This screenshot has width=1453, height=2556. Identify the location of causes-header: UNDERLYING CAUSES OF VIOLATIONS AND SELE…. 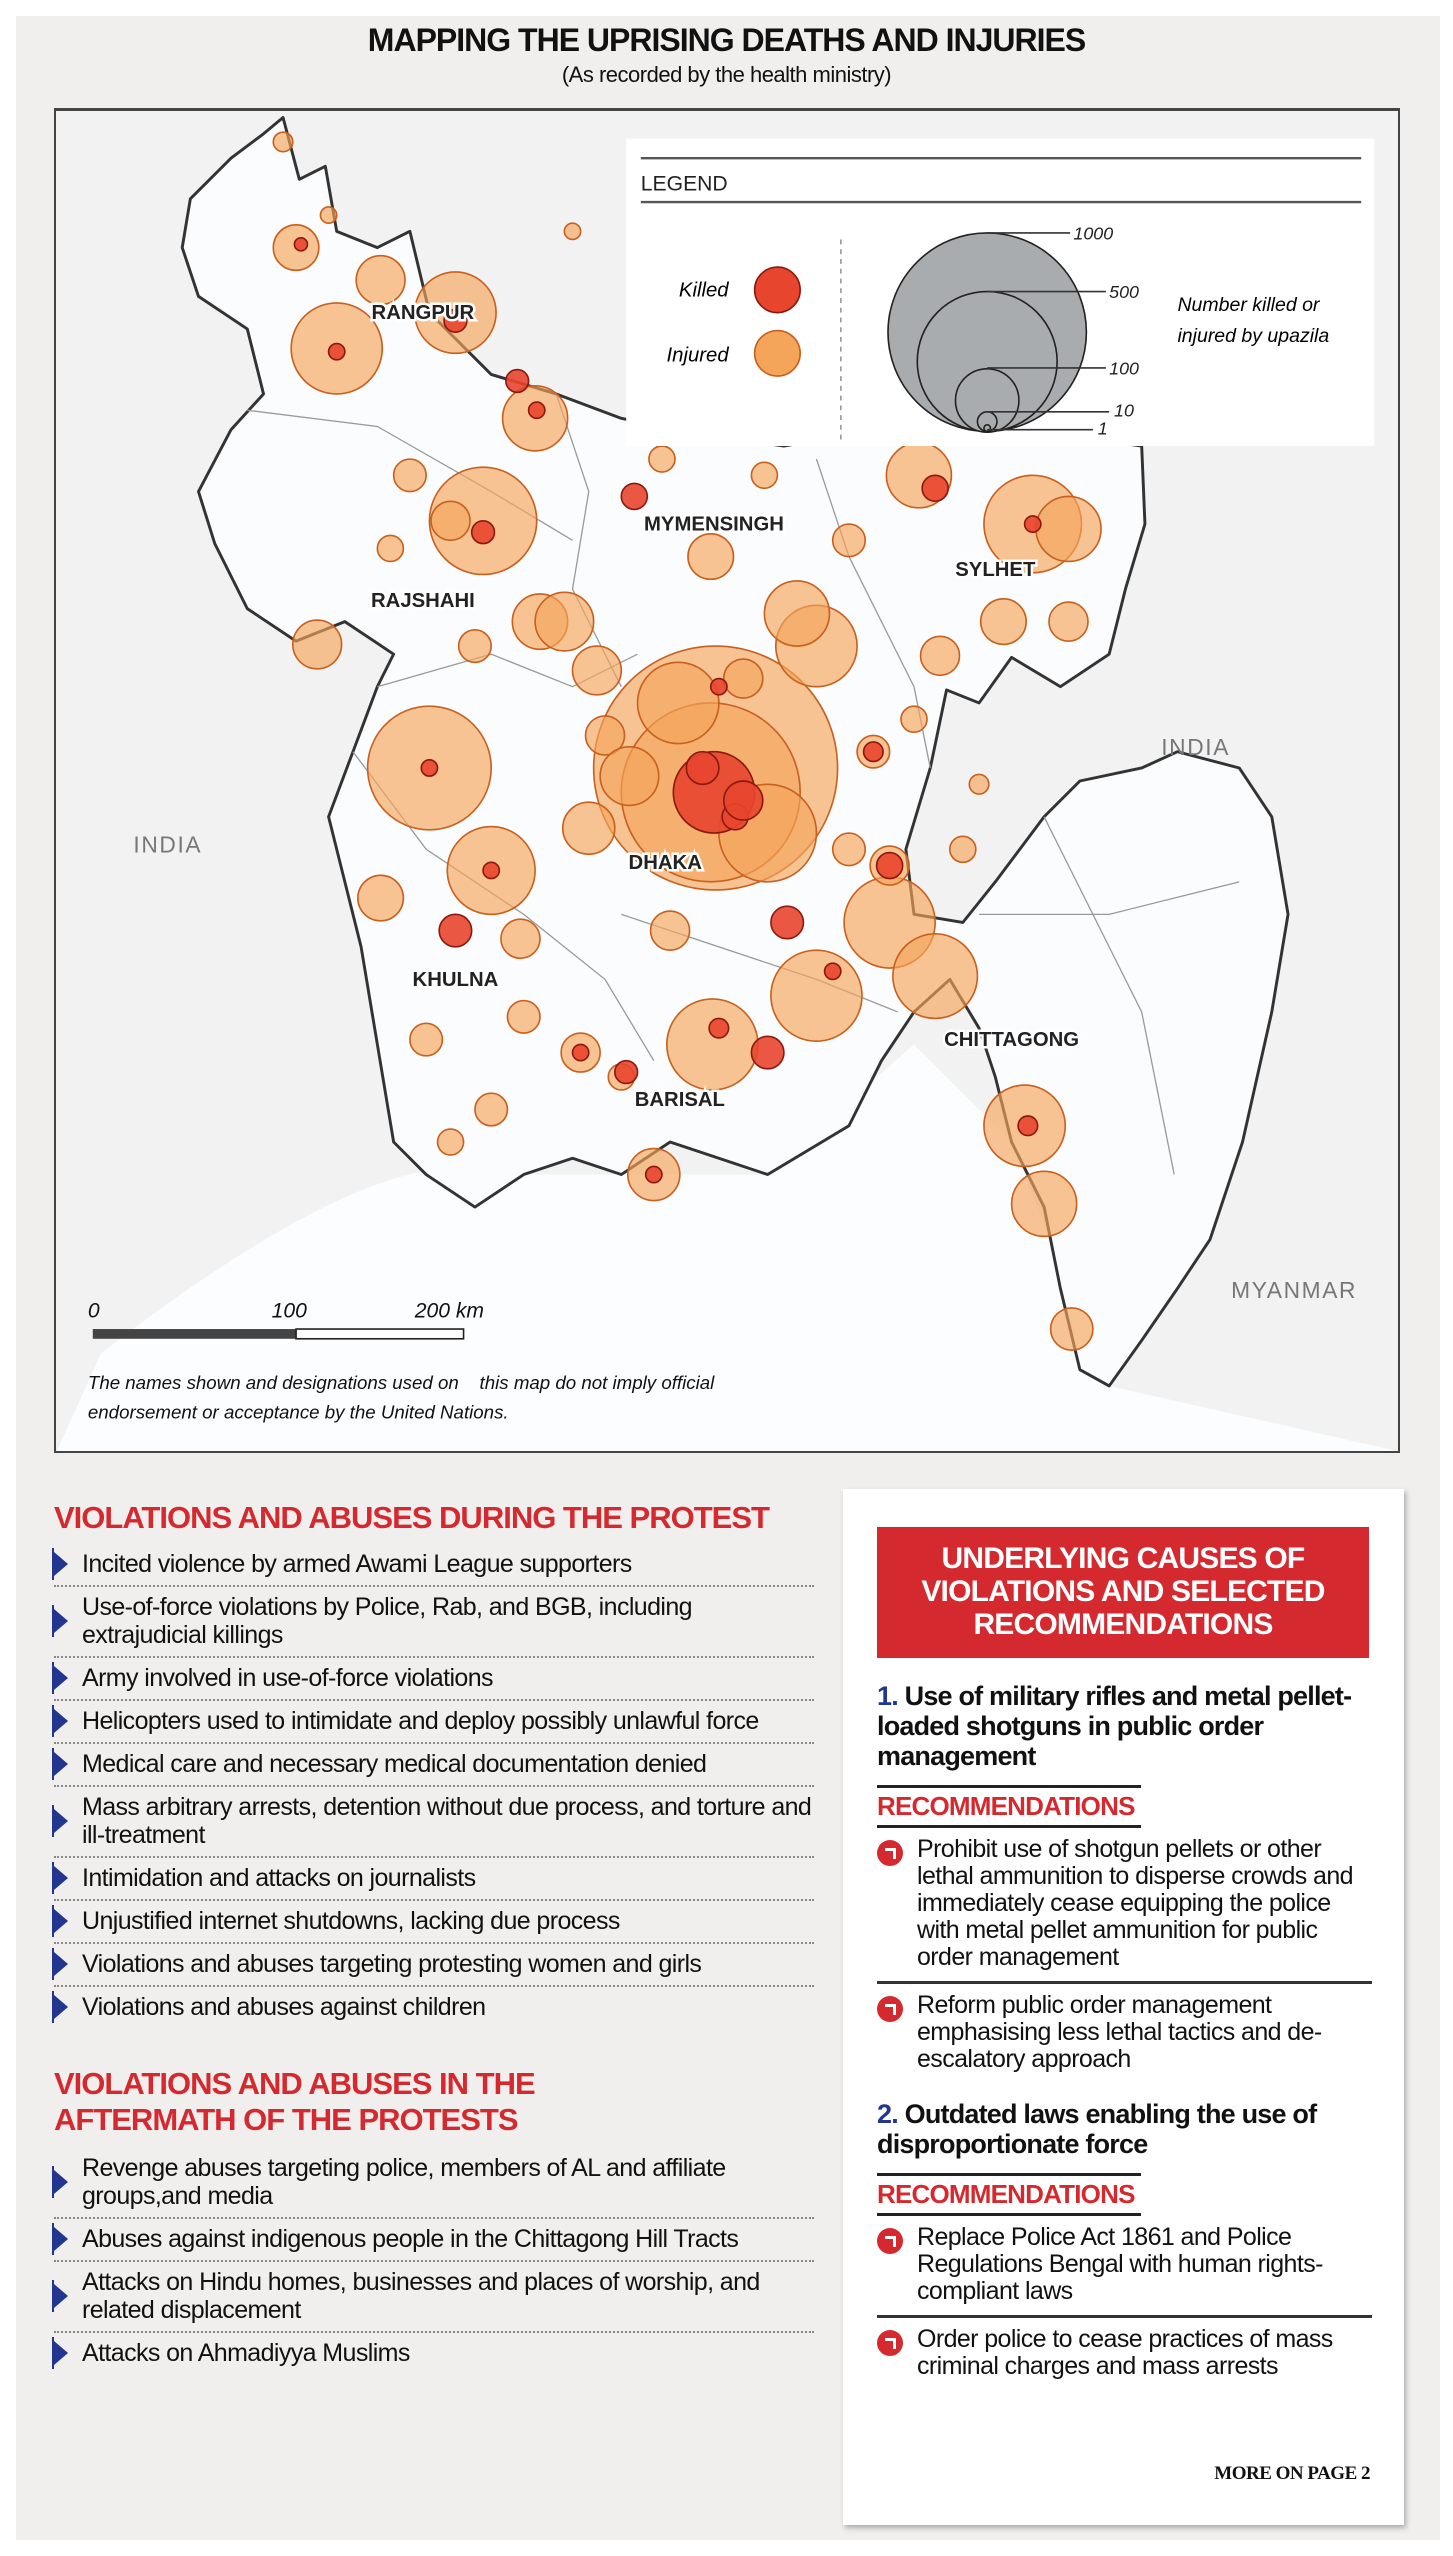
(1123, 1592).